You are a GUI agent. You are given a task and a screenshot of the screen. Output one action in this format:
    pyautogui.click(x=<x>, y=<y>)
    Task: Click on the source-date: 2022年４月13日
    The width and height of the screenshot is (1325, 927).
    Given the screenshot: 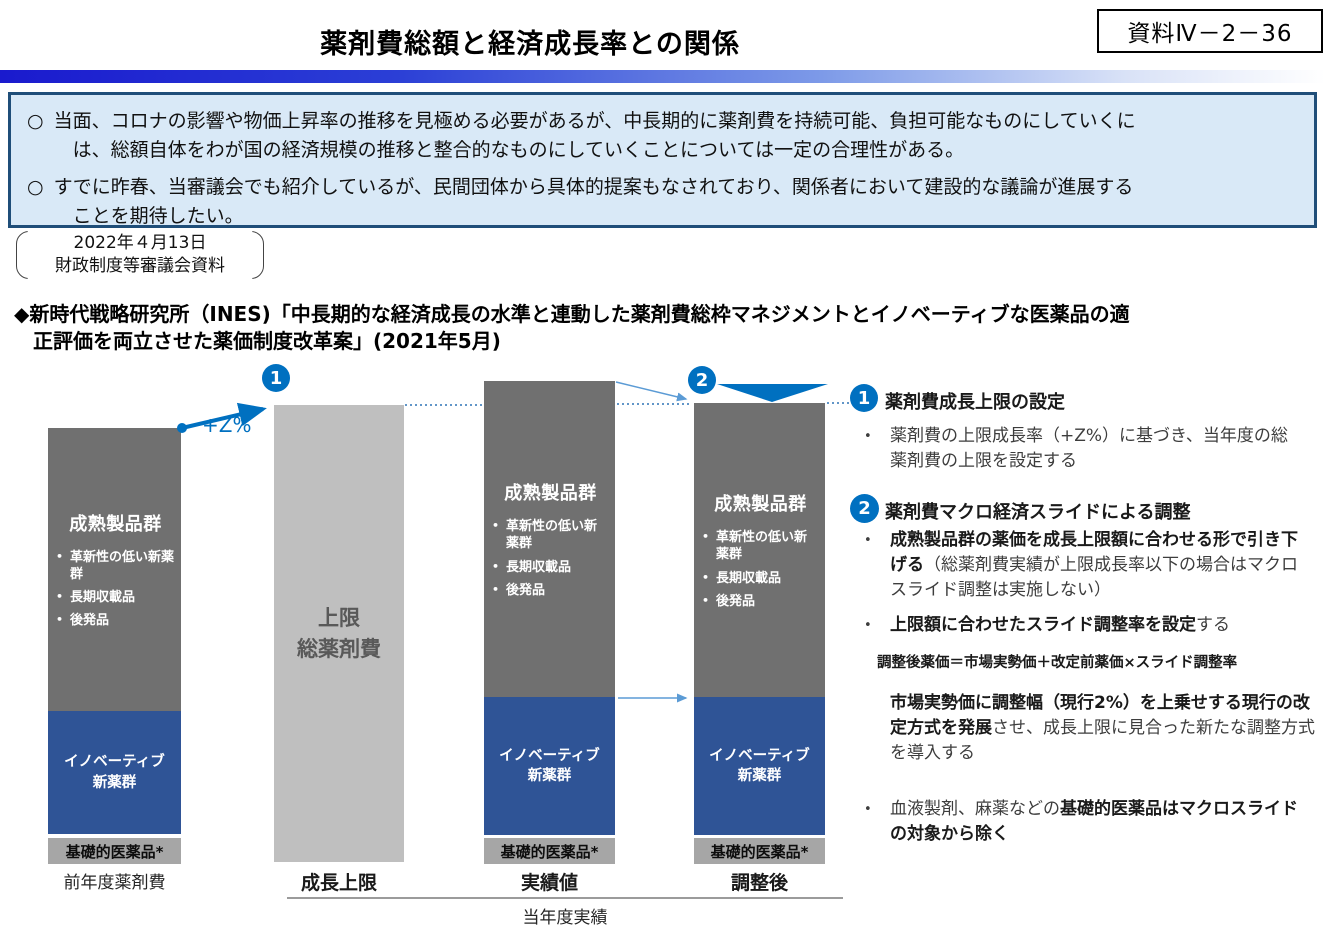 What is the action you would take?
    pyautogui.click(x=140, y=243)
    